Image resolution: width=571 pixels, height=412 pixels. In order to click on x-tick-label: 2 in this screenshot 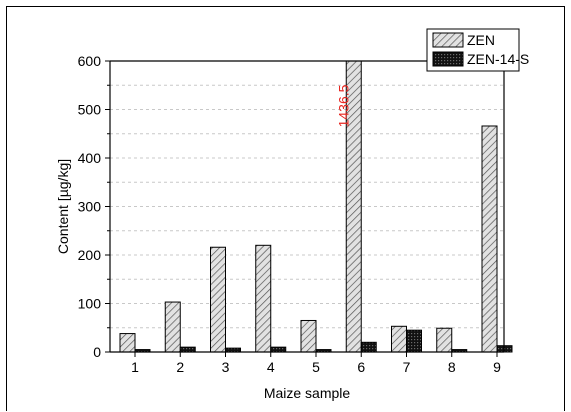, I will do `click(180, 367)`.